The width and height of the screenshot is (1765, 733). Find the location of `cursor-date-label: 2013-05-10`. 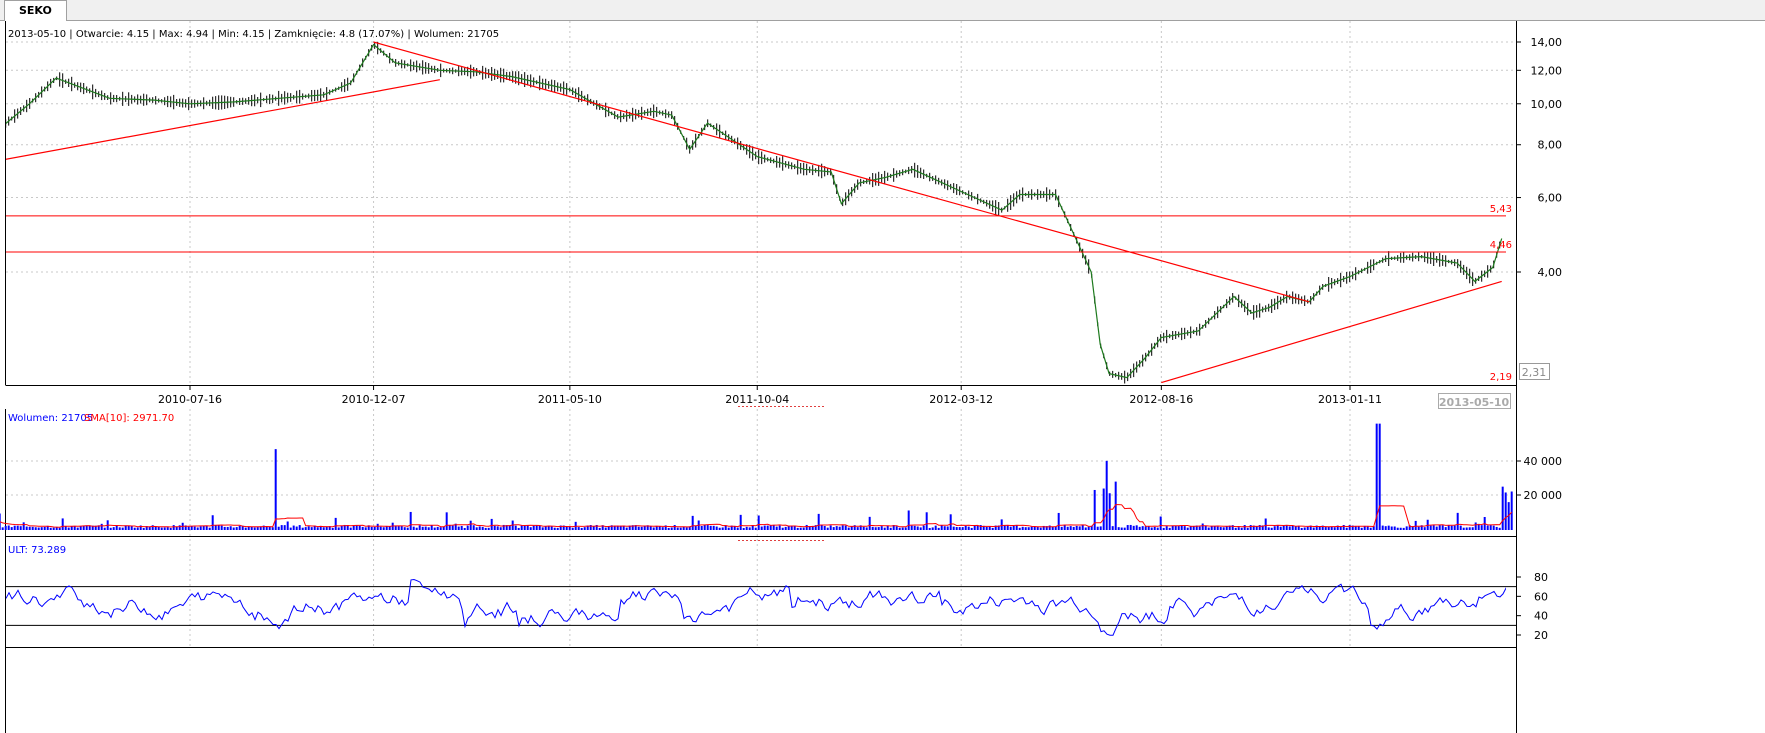

cursor-date-label: 2013-05-10 is located at coordinates (1474, 402).